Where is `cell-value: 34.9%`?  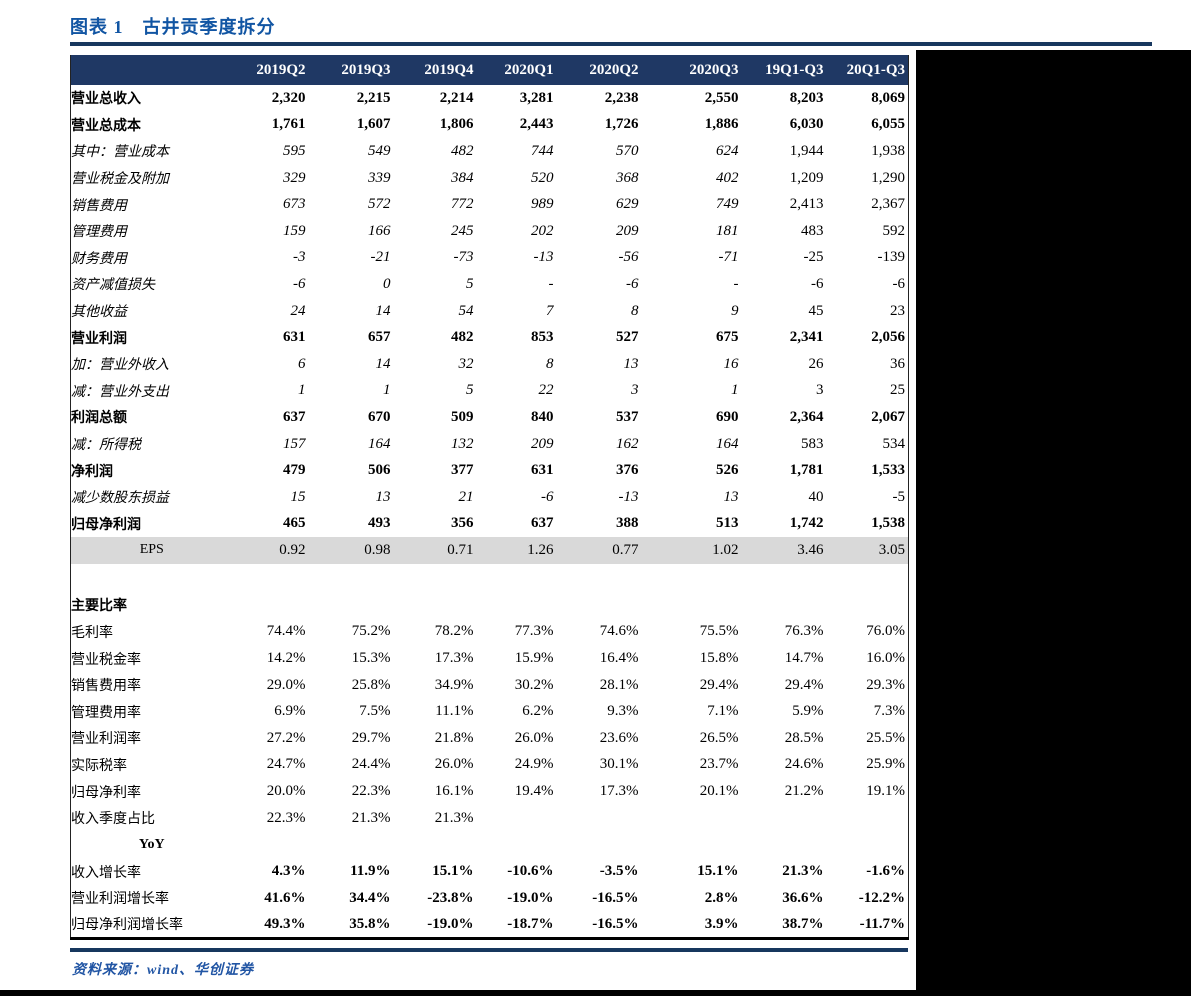 cell-value: 34.9% is located at coordinates (454, 684).